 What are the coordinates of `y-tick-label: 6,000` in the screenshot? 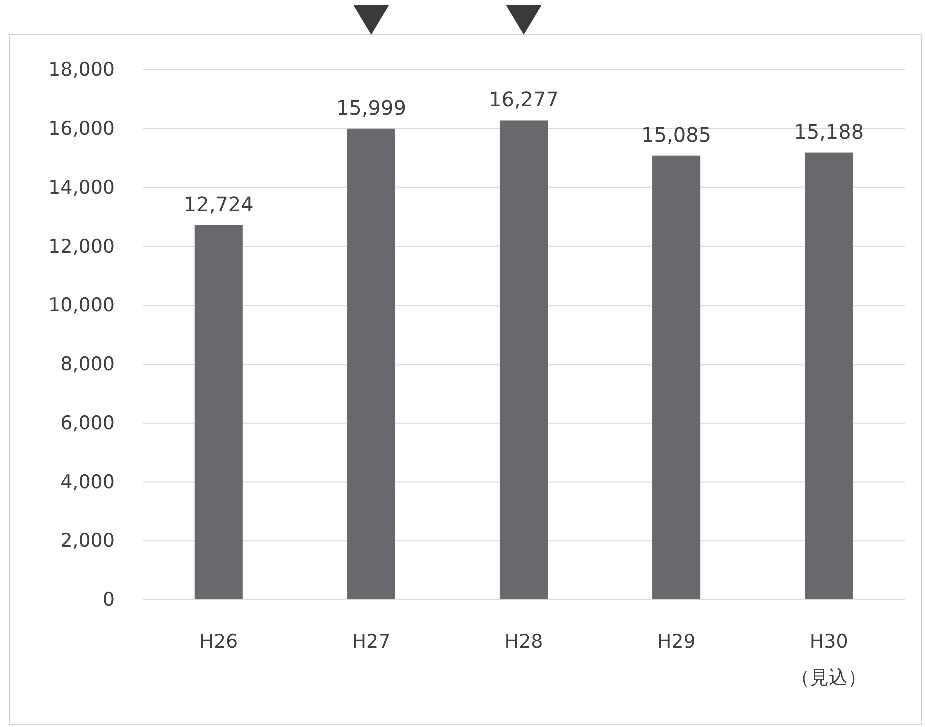 It's located at (87, 423).